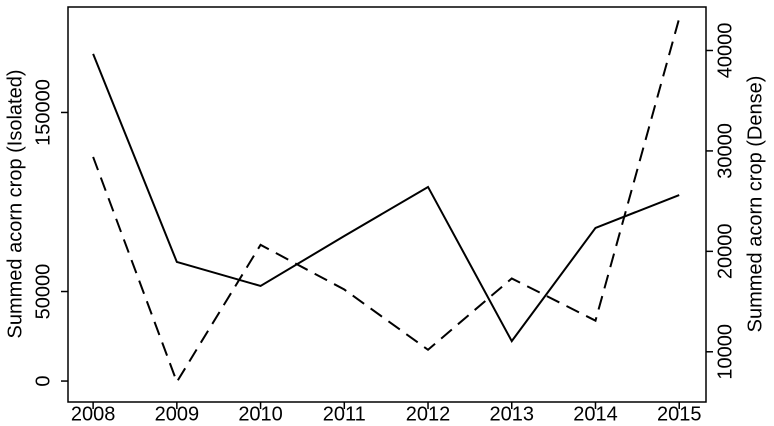  What do you see at coordinates (595, 414) in the screenshot?
I see `x-tick-label: 2014` at bounding box center [595, 414].